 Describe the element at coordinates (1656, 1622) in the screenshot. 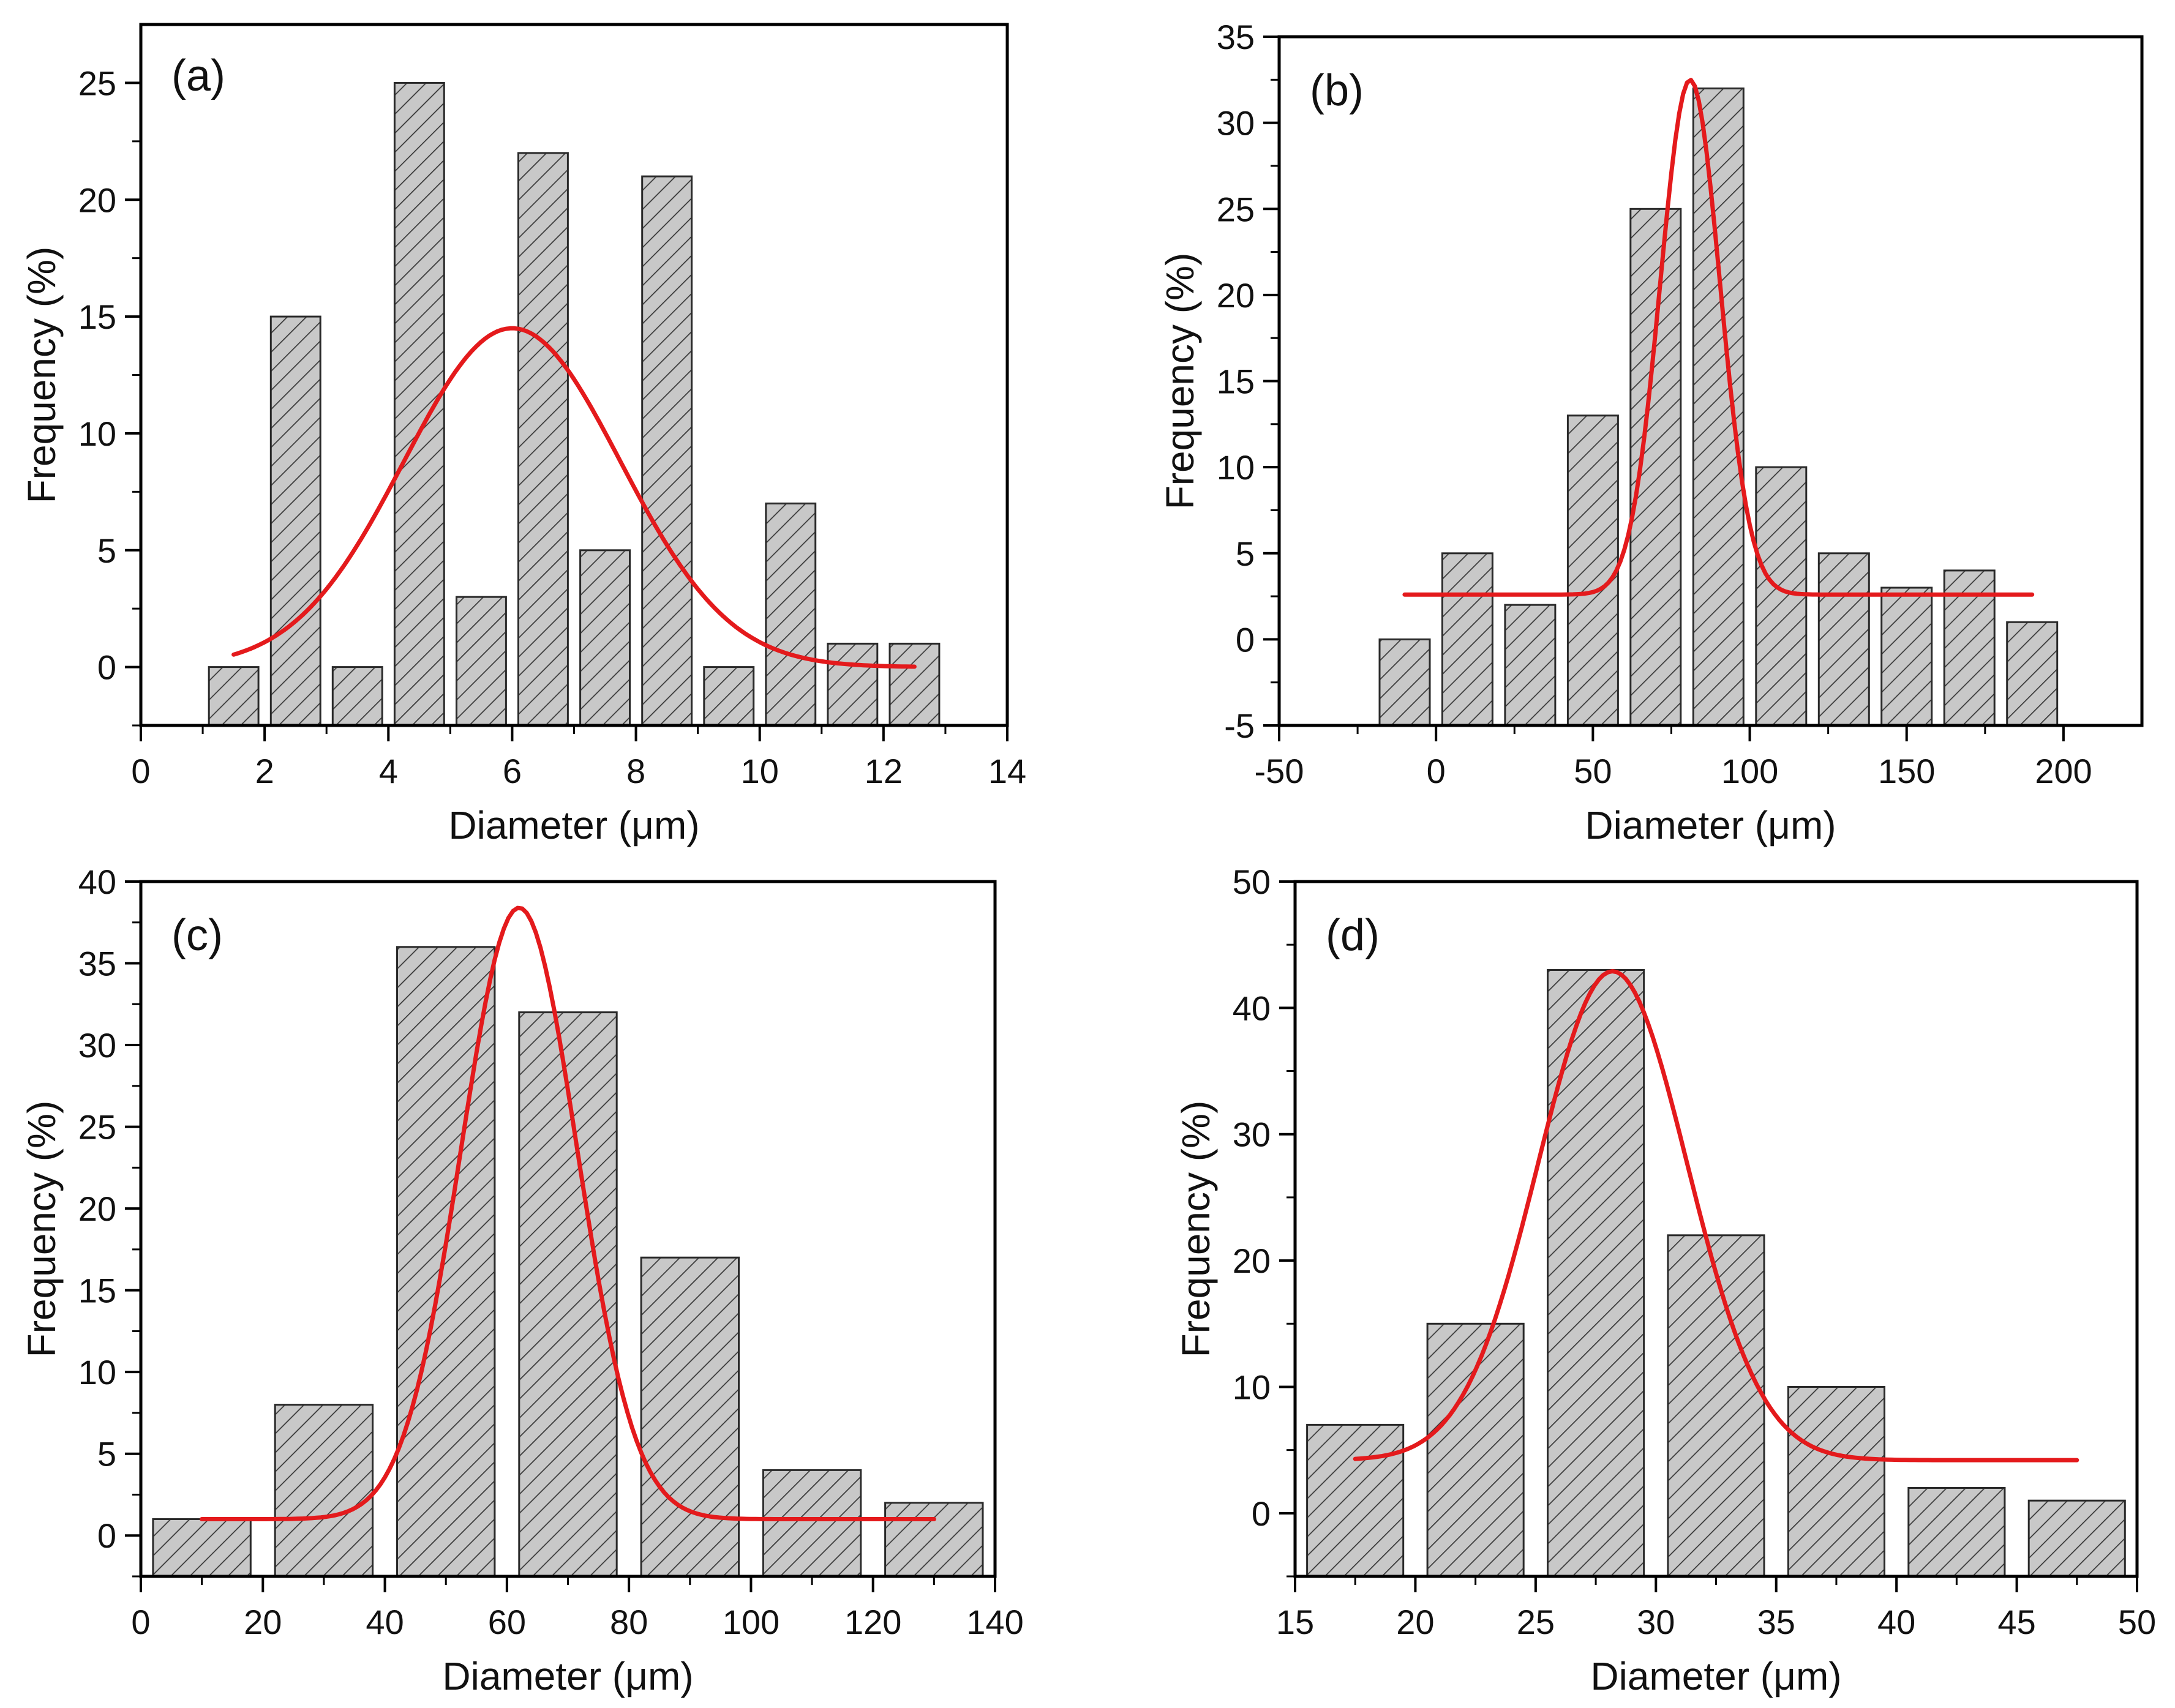

I see `x-tick-label-d-3: 30` at that location.